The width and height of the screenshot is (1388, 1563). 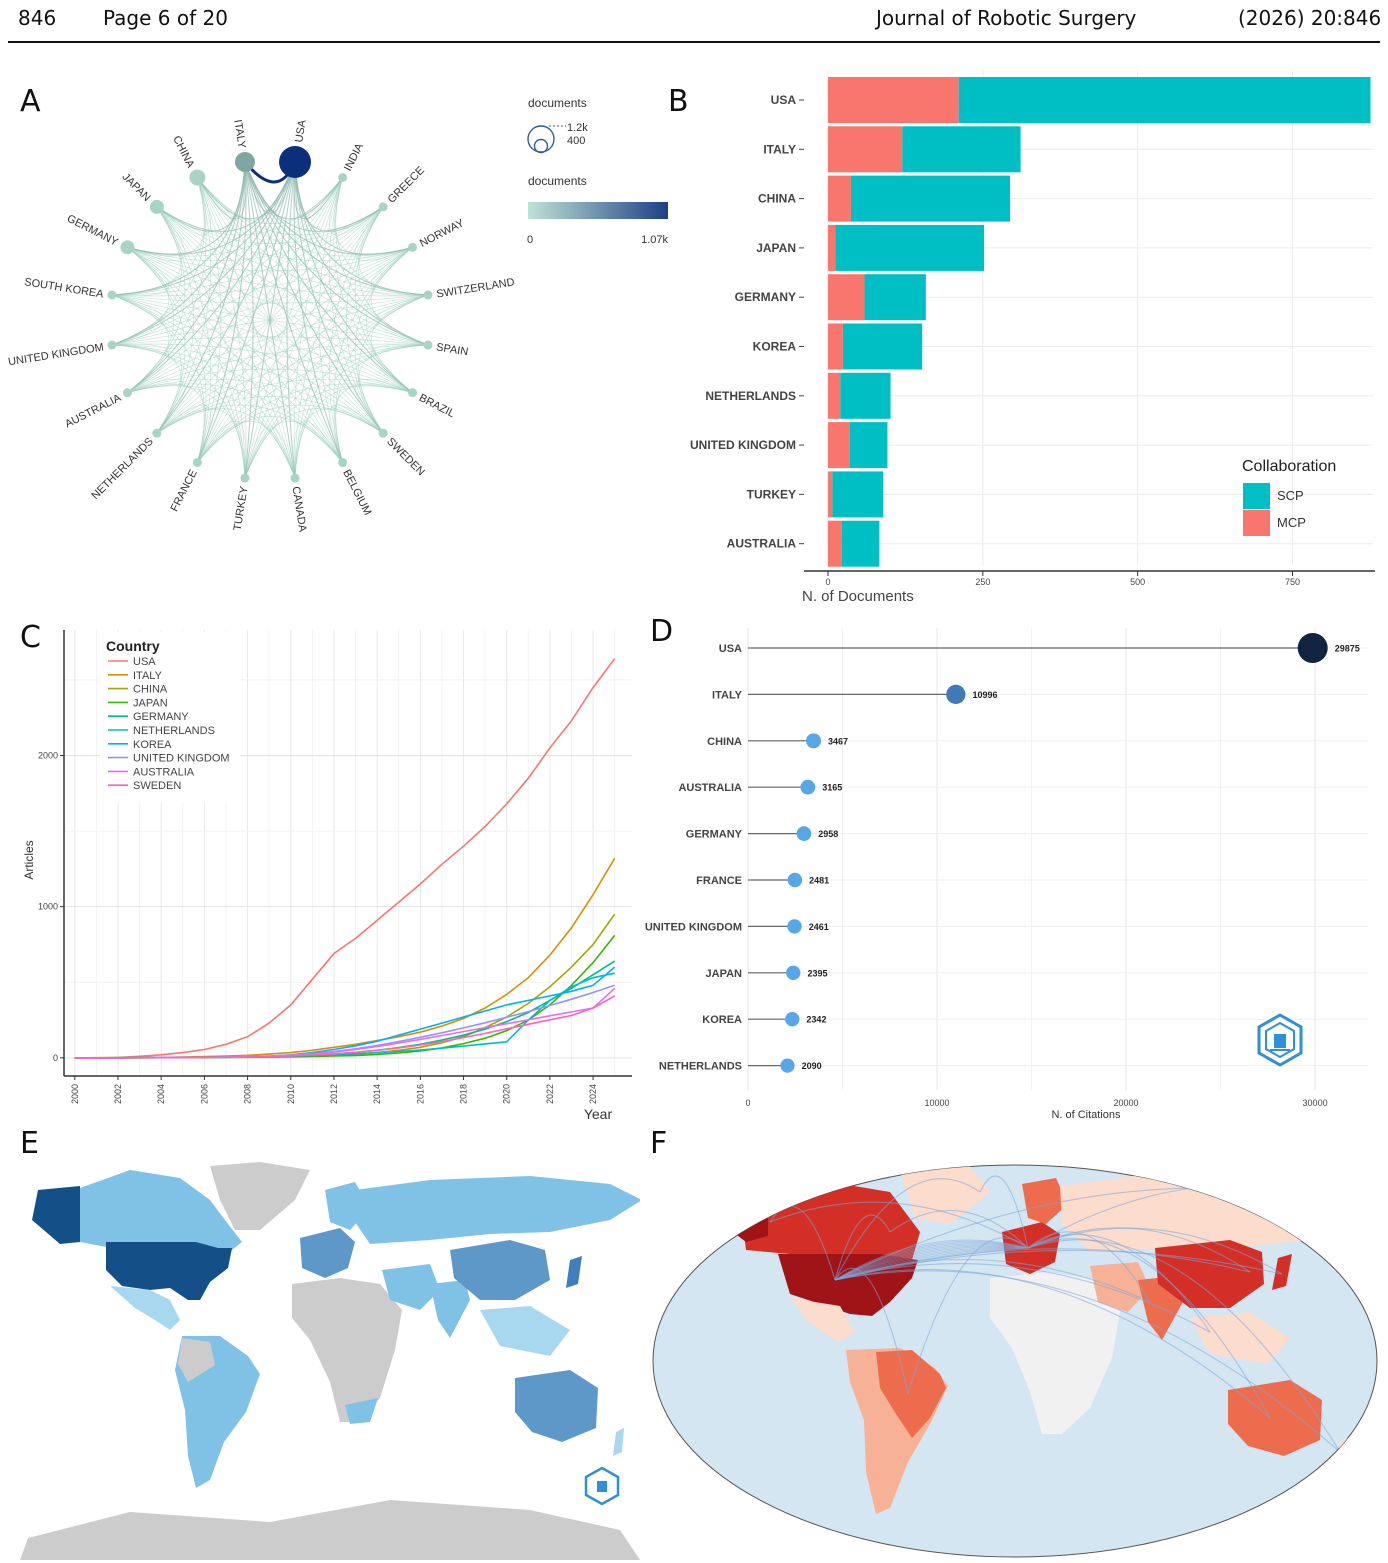 I want to click on category-label: ITALY, so click(x=779, y=149).